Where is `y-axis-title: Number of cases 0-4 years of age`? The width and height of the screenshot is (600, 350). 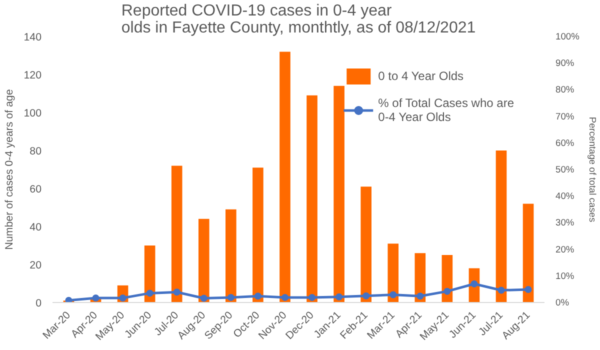 y-axis-title: Number of cases 0-4 years of age is located at coordinates (10, 169).